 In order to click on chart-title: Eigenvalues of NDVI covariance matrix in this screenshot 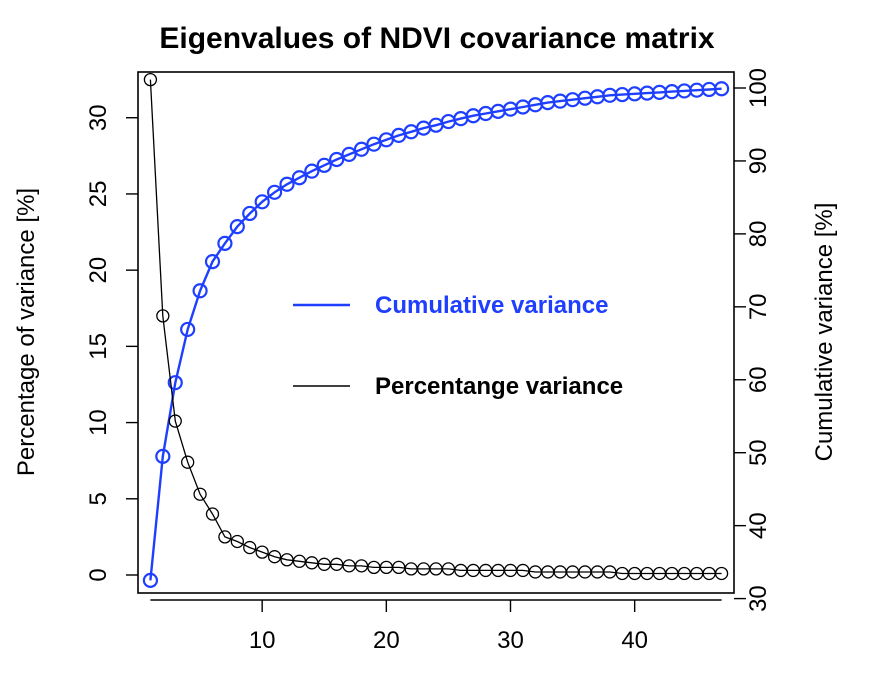, I will do `click(437, 38)`.